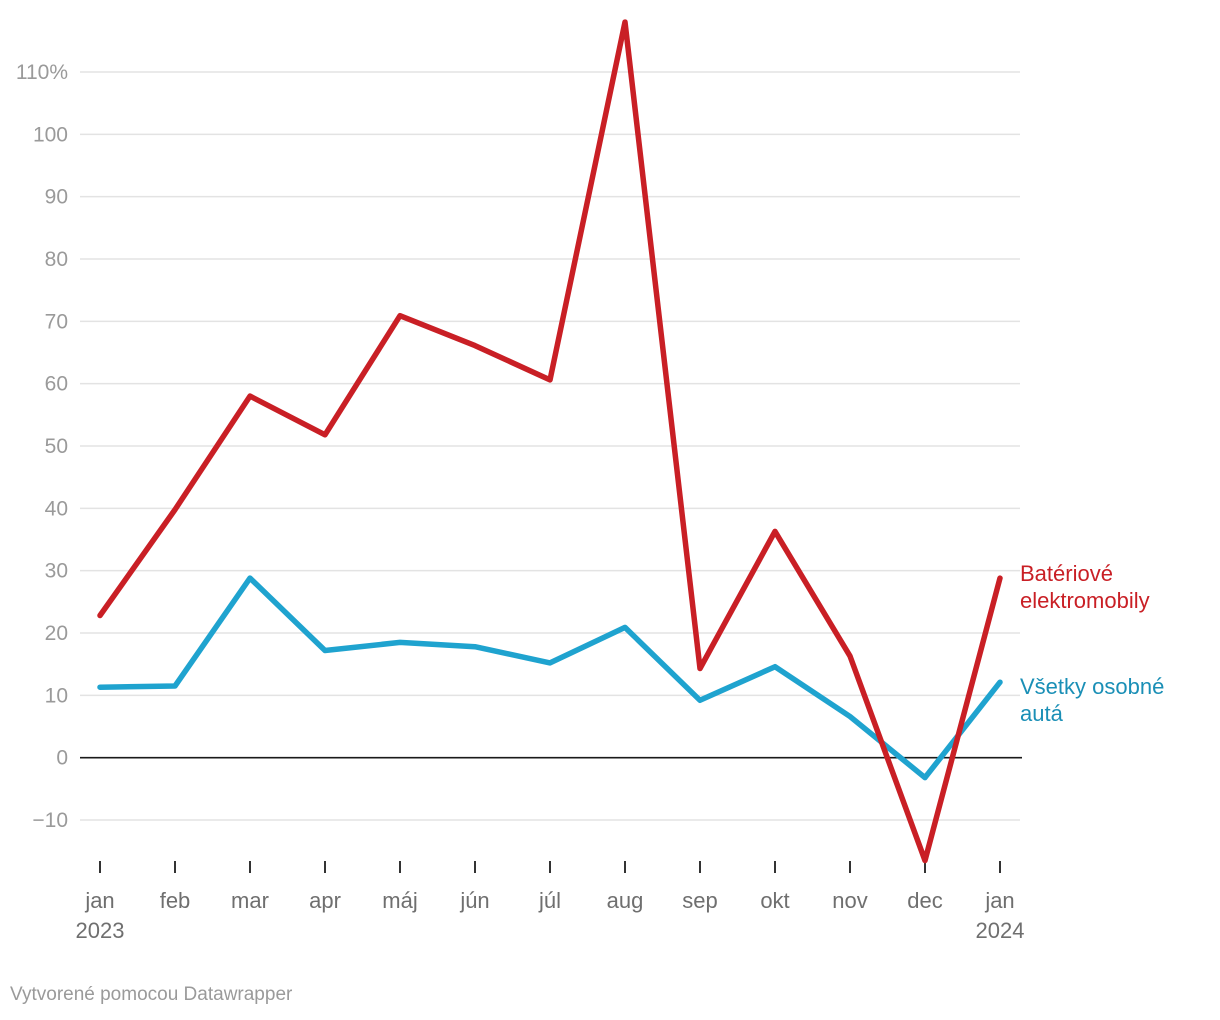 The image size is (1220, 1020). Describe the element at coordinates (1066, 573) in the screenshot. I see `series-label: Batériové` at that location.